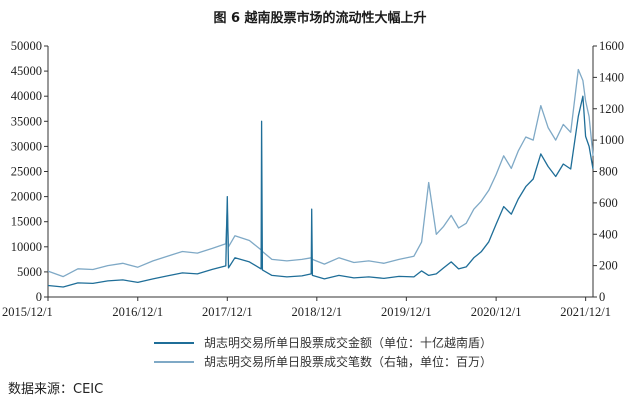  What do you see at coordinates (227, 312) in the screenshot?
I see `x-tick-label: 2017/12/1` at bounding box center [227, 312].